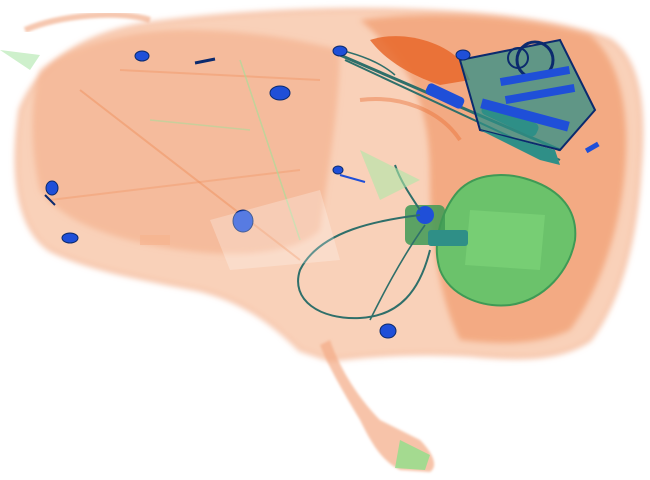 The height and width of the screenshot is (480, 650). I want to click on tool-kit, so click(529, 101).